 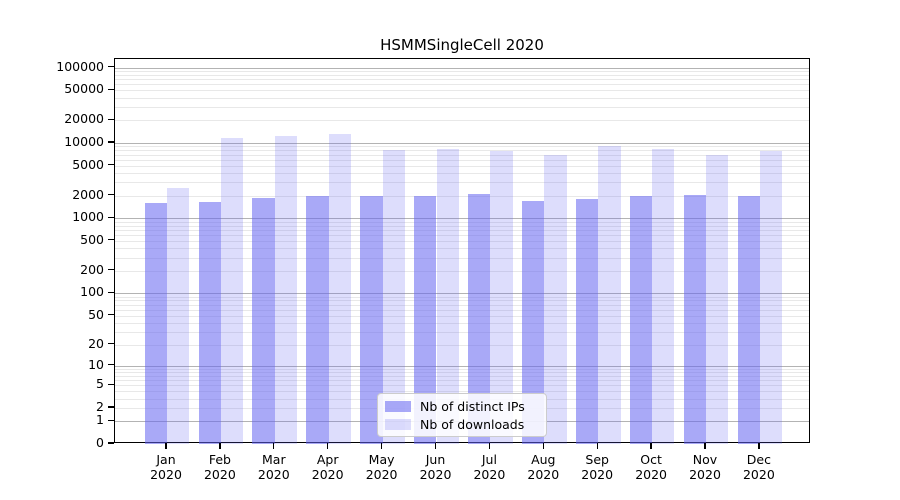 What do you see at coordinates (381, 467) in the screenshot?
I see `x-tick-label: May 2020` at bounding box center [381, 467].